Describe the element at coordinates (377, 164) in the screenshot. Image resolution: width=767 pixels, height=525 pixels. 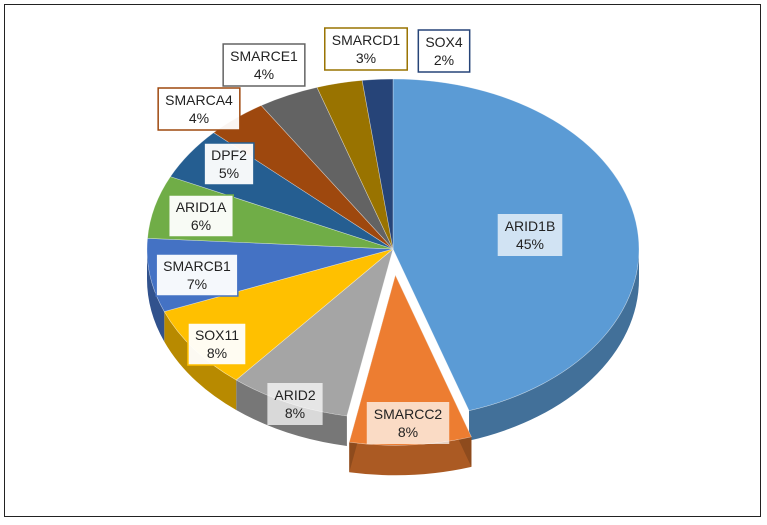
I see `slice-sox4` at that location.